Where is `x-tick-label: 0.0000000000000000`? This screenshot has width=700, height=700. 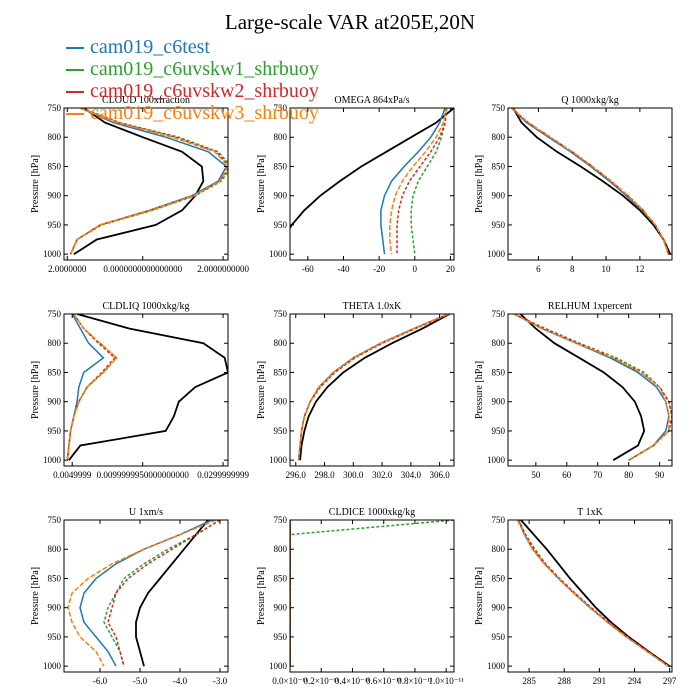 x-tick-label: 0.0000000000000000 is located at coordinates (142, 269).